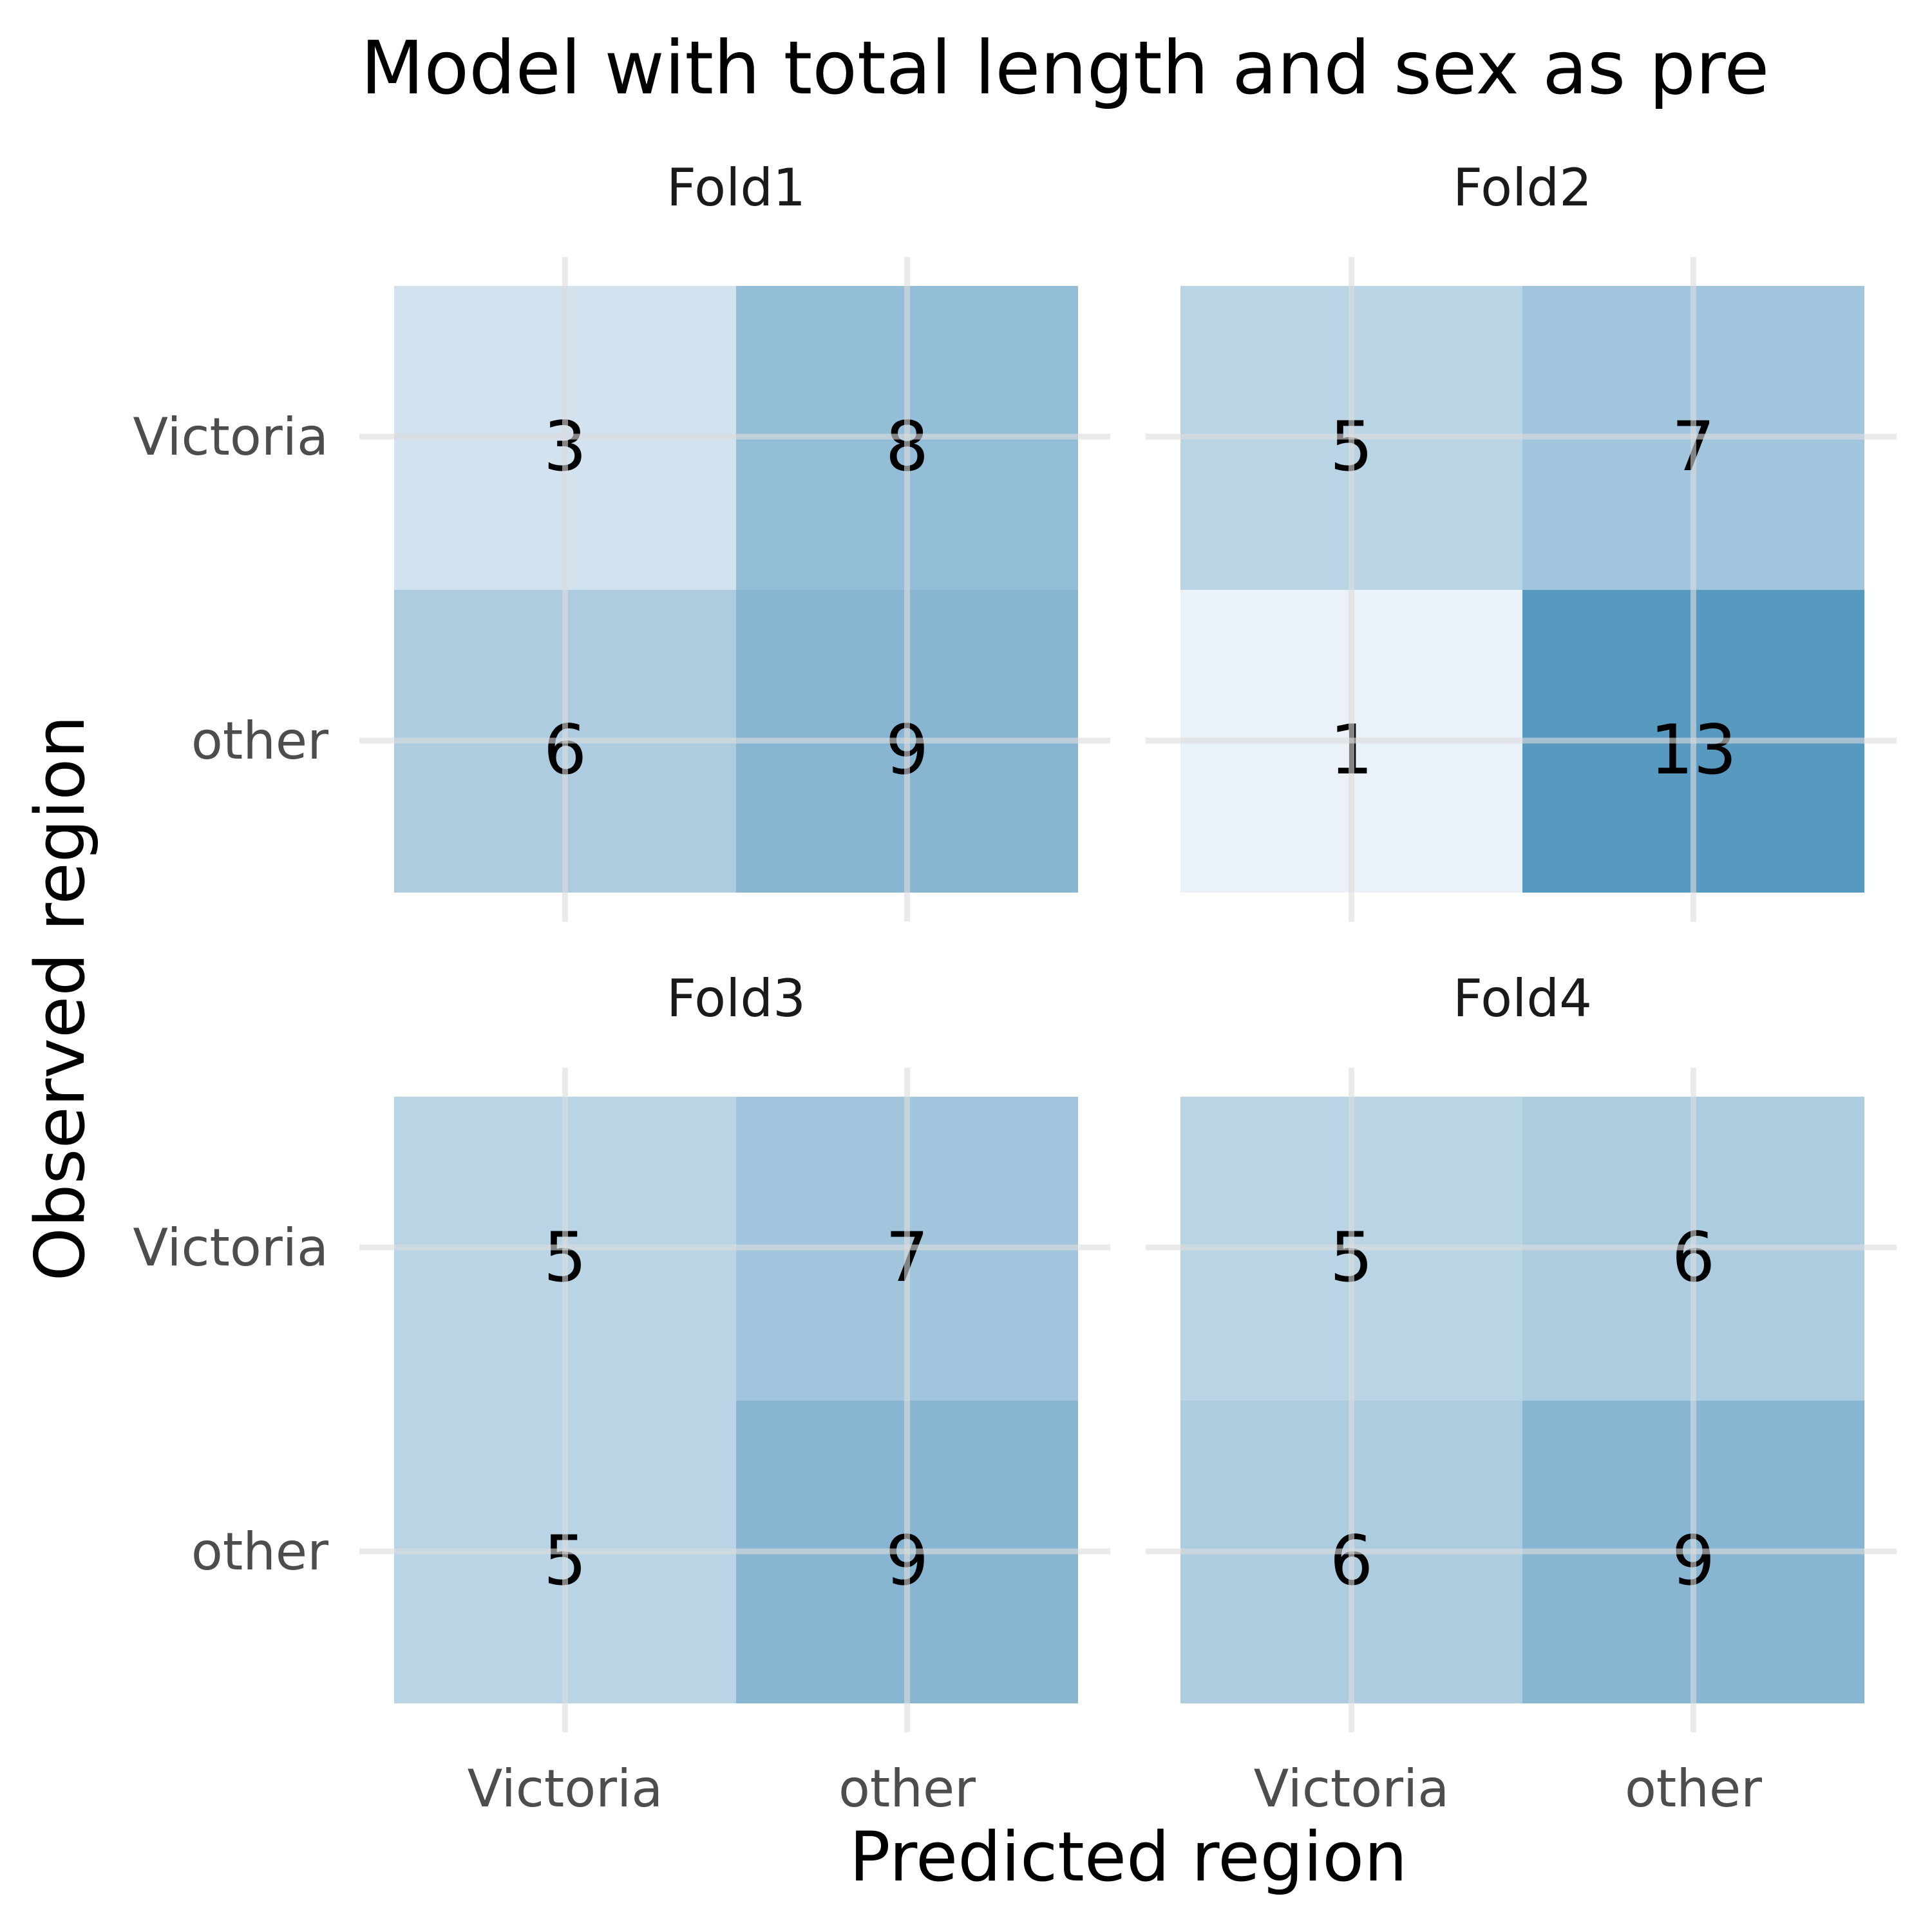 The image size is (1932, 1932). I want to click on facet-strip-label: Fold4, so click(1523, 999).